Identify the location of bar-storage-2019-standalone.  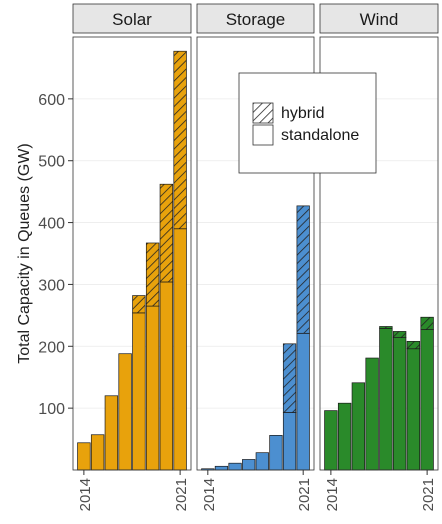
(276, 453).